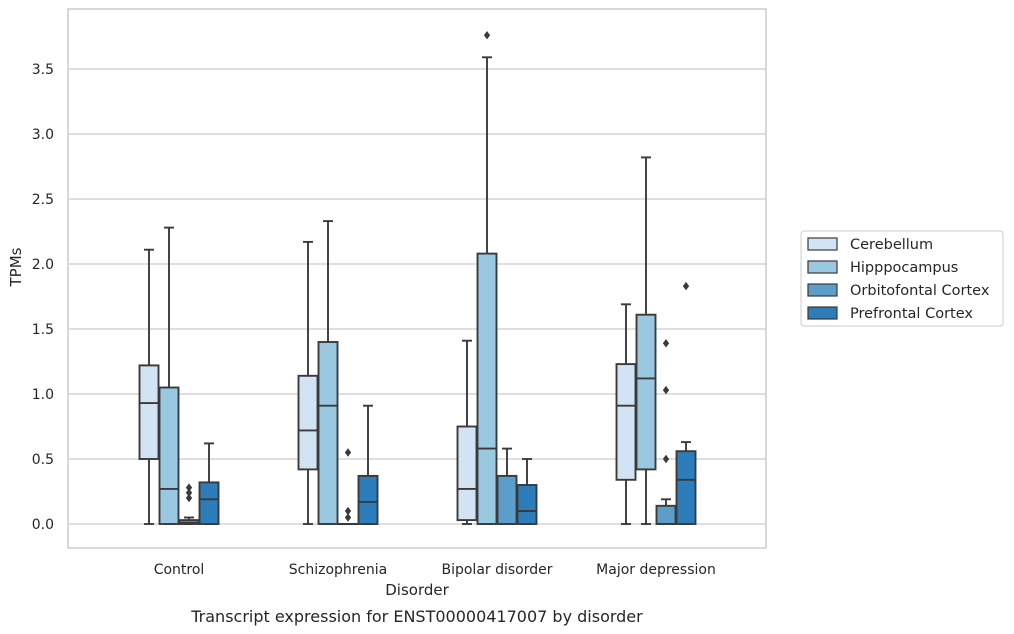 The height and width of the screenshot is (634, 1014). What do you see at coordinates (338, 570) in the screenshot?
I see `x-tick-label: Schizophrenia` at bounding box center [338, 570].